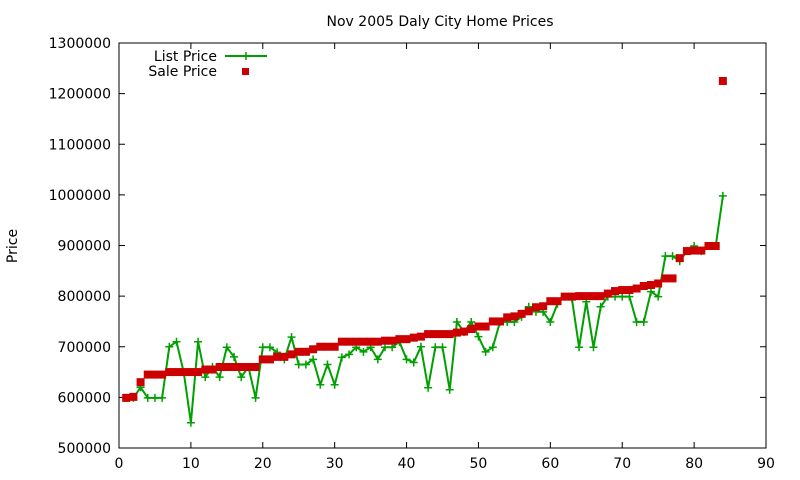 Image resolution: width=800 pixels, height=480 pixels. What do you see at coordinates (84, 348) in the screenshot?
I see `y-tick-label: 700000` at bounding box center [84, 348].